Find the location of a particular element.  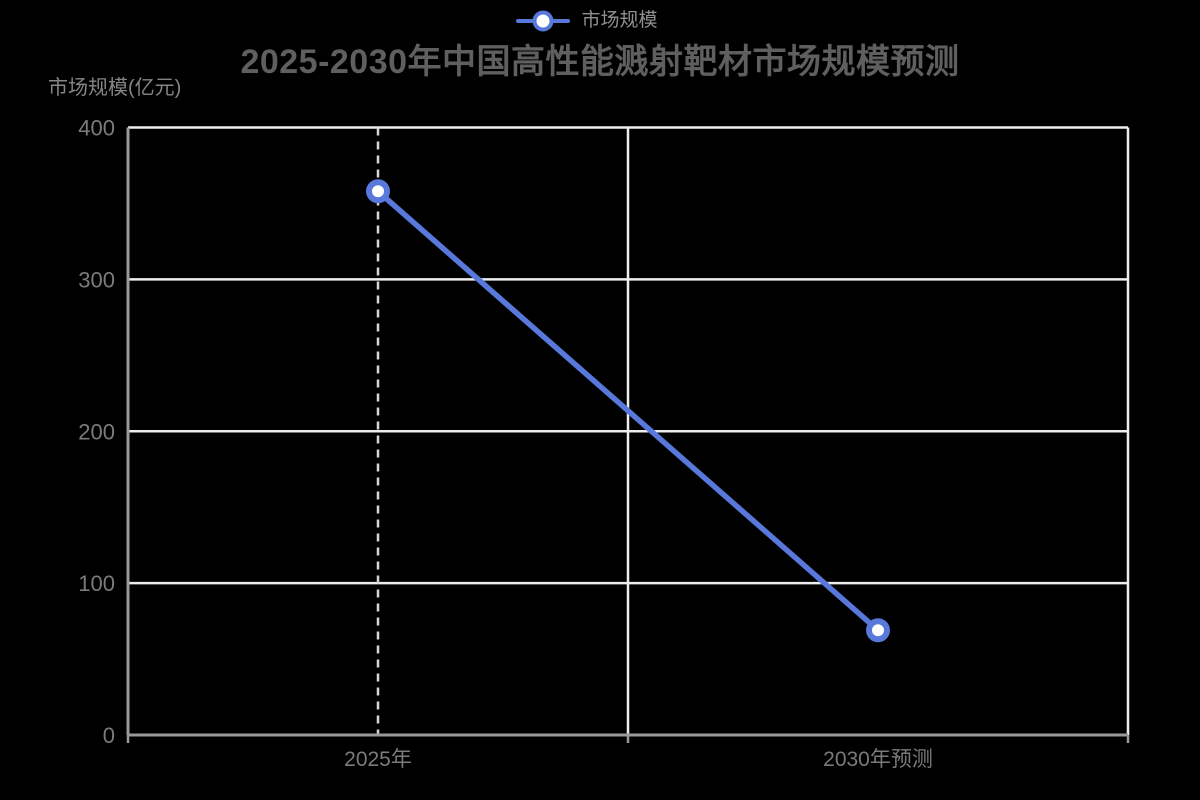

y-tick-label: 300 is located at coordinates (96, 279).